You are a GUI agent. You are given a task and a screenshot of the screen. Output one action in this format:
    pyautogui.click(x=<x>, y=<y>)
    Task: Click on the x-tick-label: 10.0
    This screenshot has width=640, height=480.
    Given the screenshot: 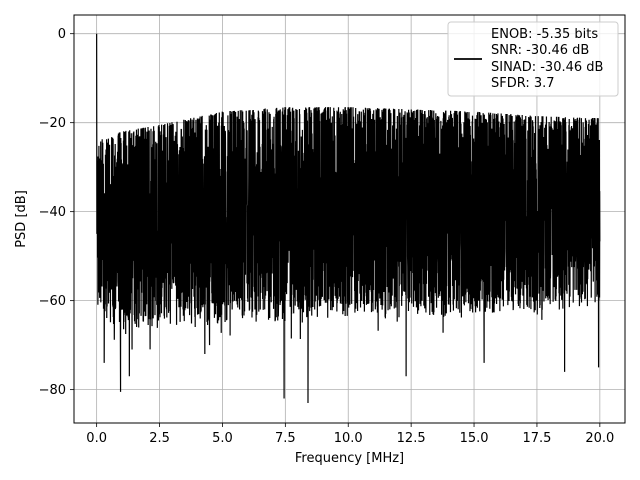 What is the action you would take?
    pyautogui.click(x=348, y=438)
    